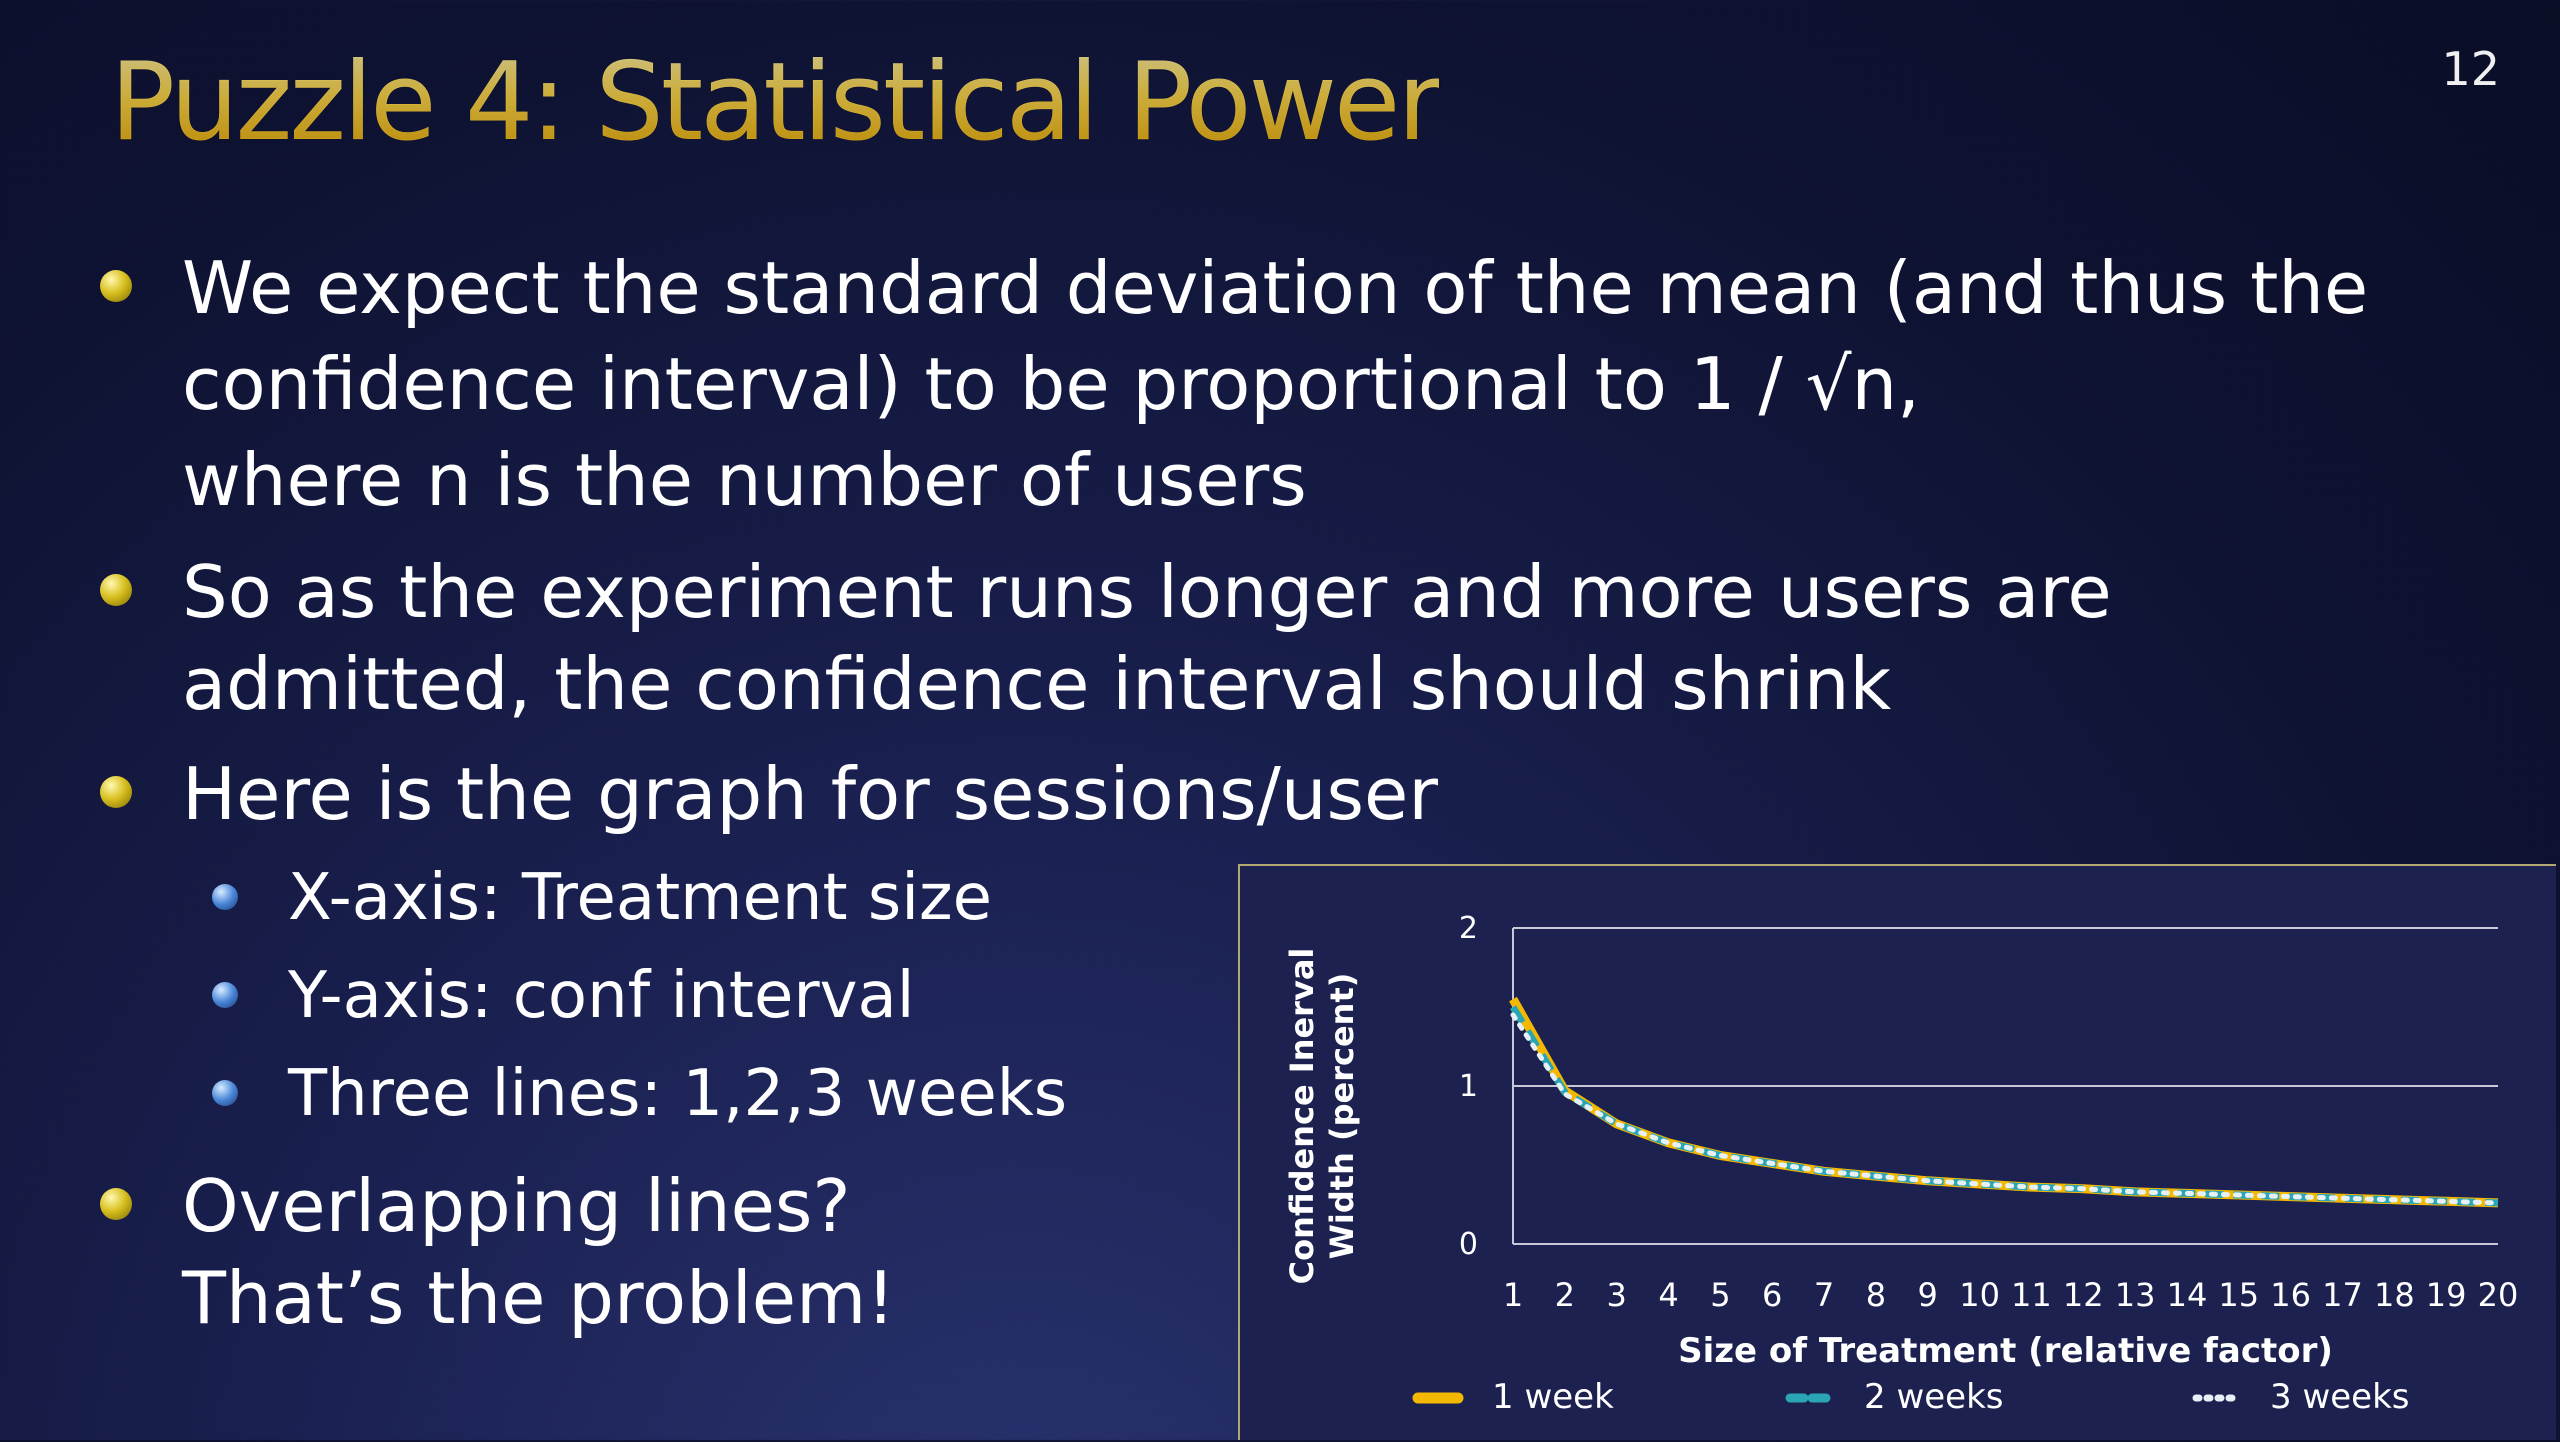  What do you see at coordinates (2470, 69) in the screenshot?
I see `slide-number: 12` at bounding box center [2470, 69].